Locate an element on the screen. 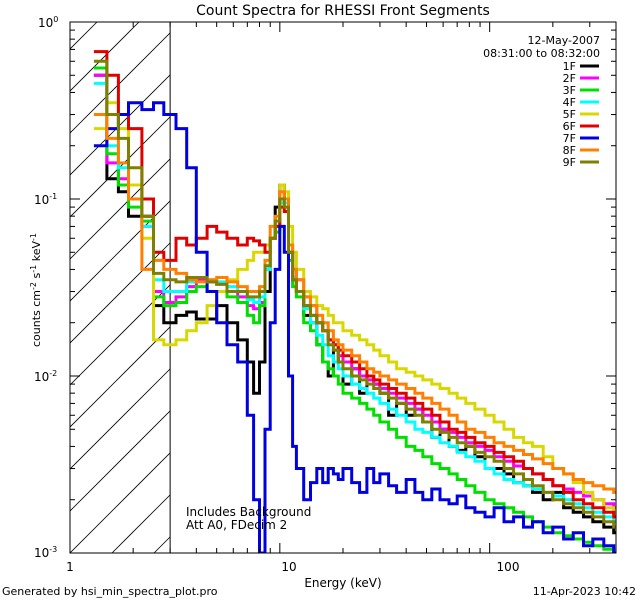 The image size is (640, 600). annotation-attenuator: Att A0, FDecim 2 is located at coordinates (236, 525).